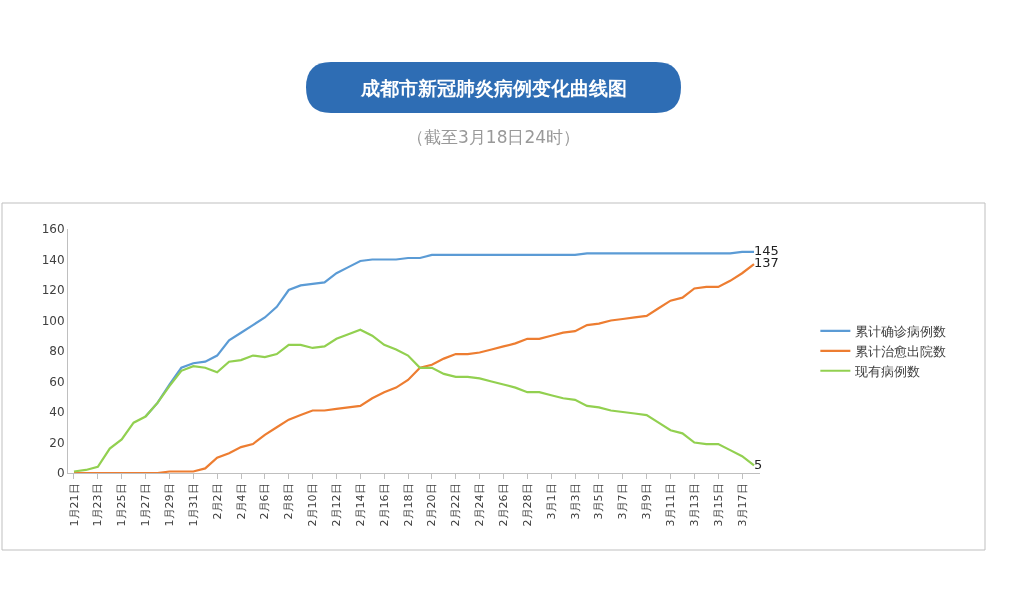 The width and height of the screenshot is (1017, 596). I want to click on x-tick-label: 2月2日, so click(217, 501).